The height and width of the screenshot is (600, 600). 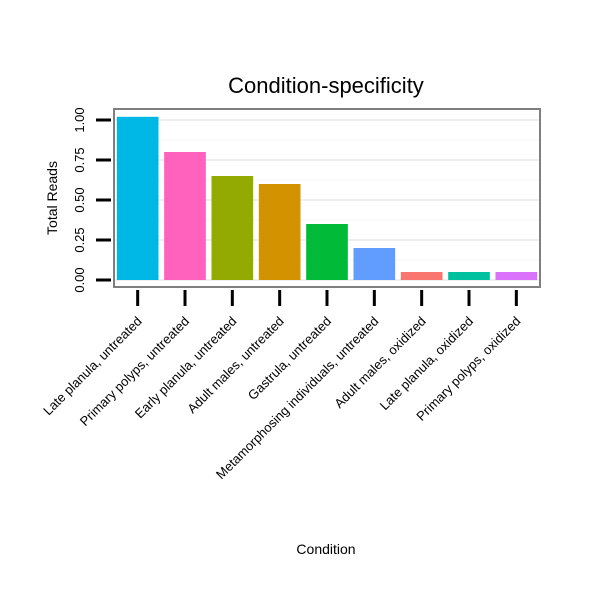 What do you see at coordinates (79, 239) in the screenshot?
I see `y-tick-label: 0.25` at bounding box center [79, 239].